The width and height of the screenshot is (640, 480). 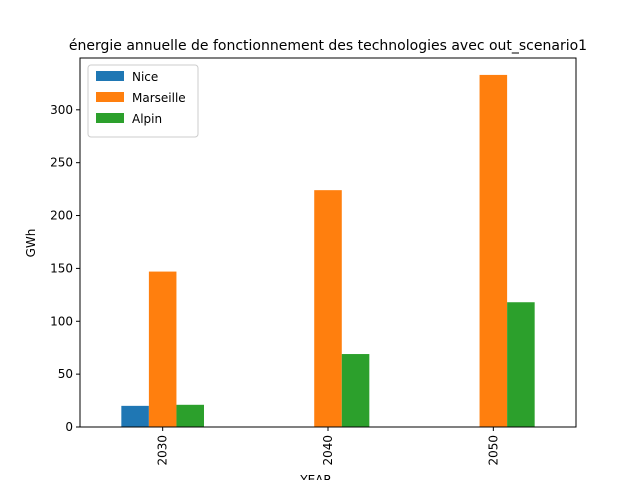 I want to click on legend-label: Alpin, so click(x=147, y=119).